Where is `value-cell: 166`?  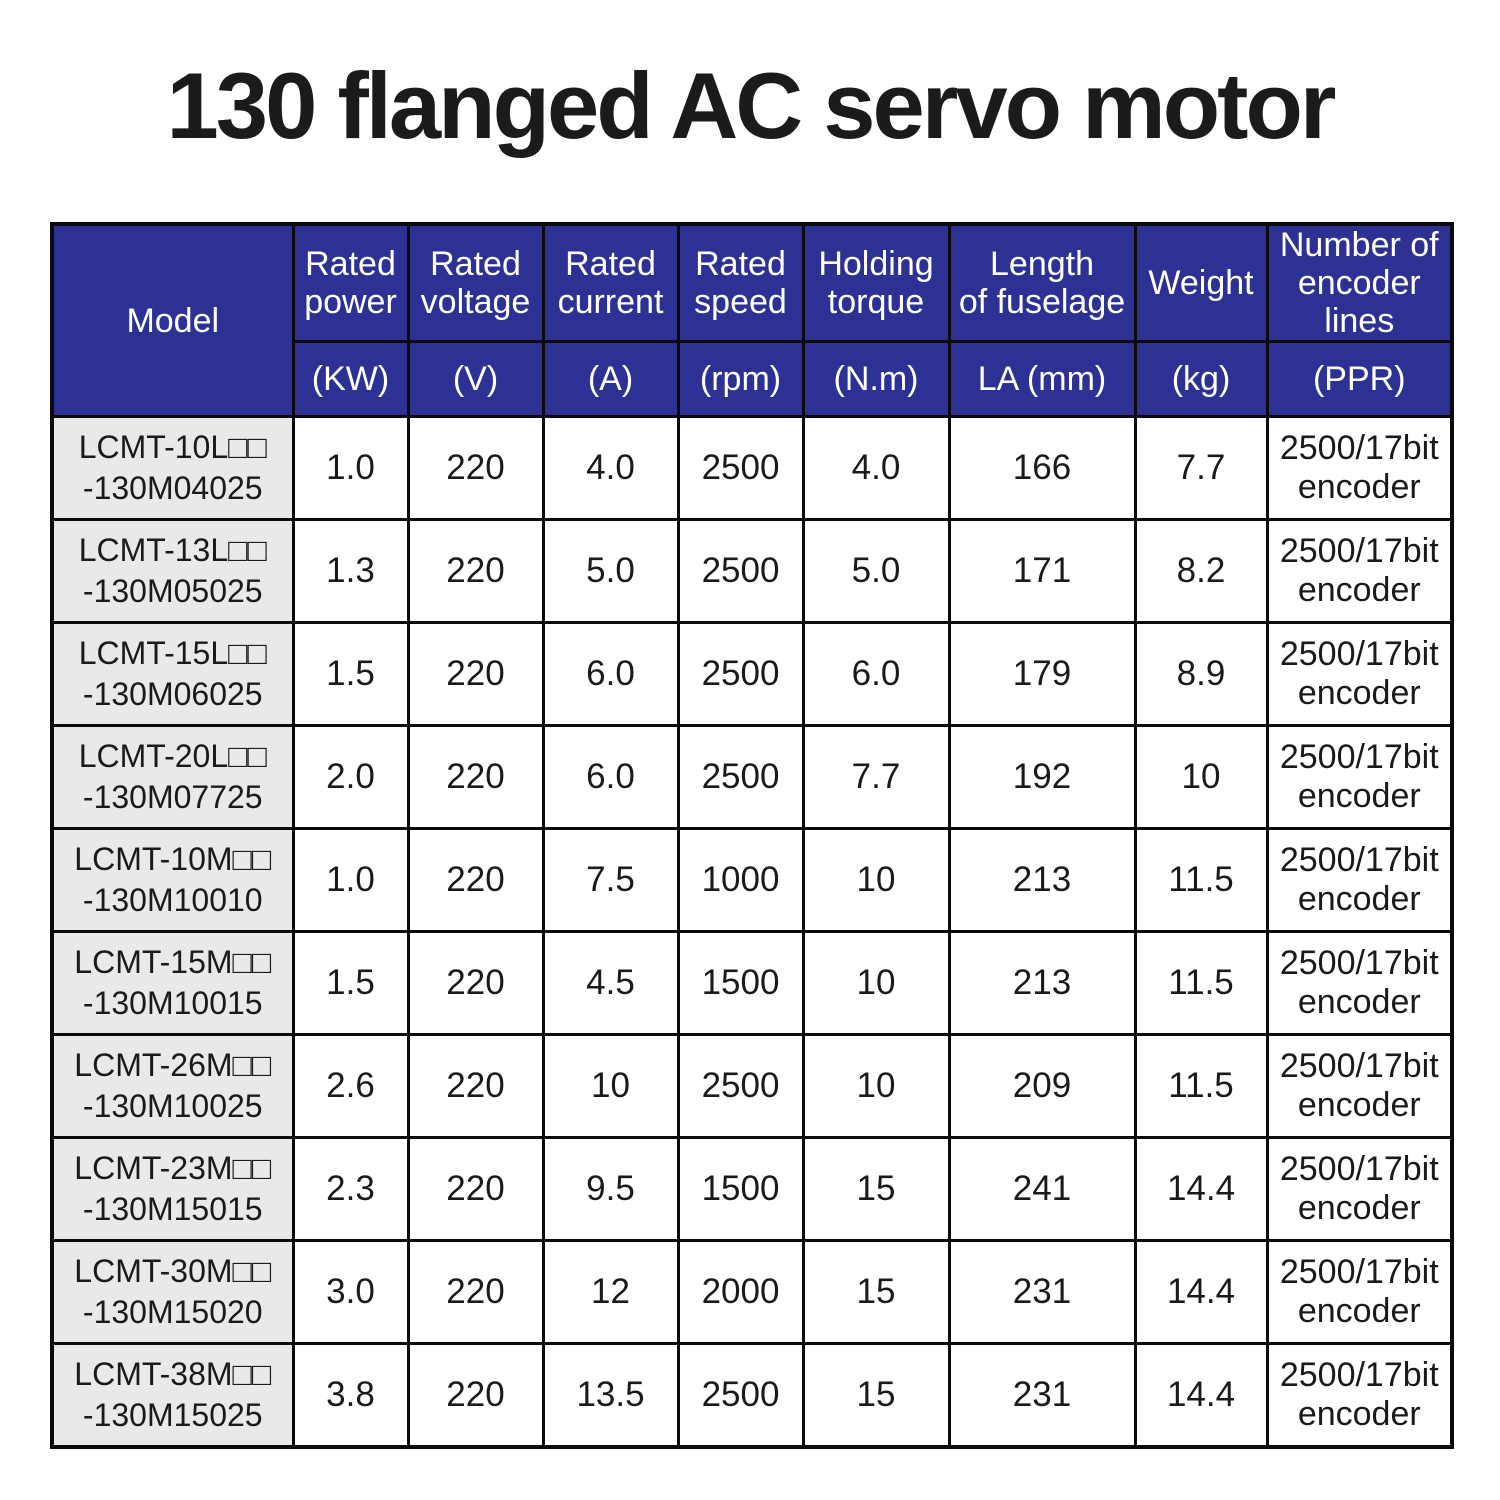
value-cell: 166 is located at coordinates (1042, 468).